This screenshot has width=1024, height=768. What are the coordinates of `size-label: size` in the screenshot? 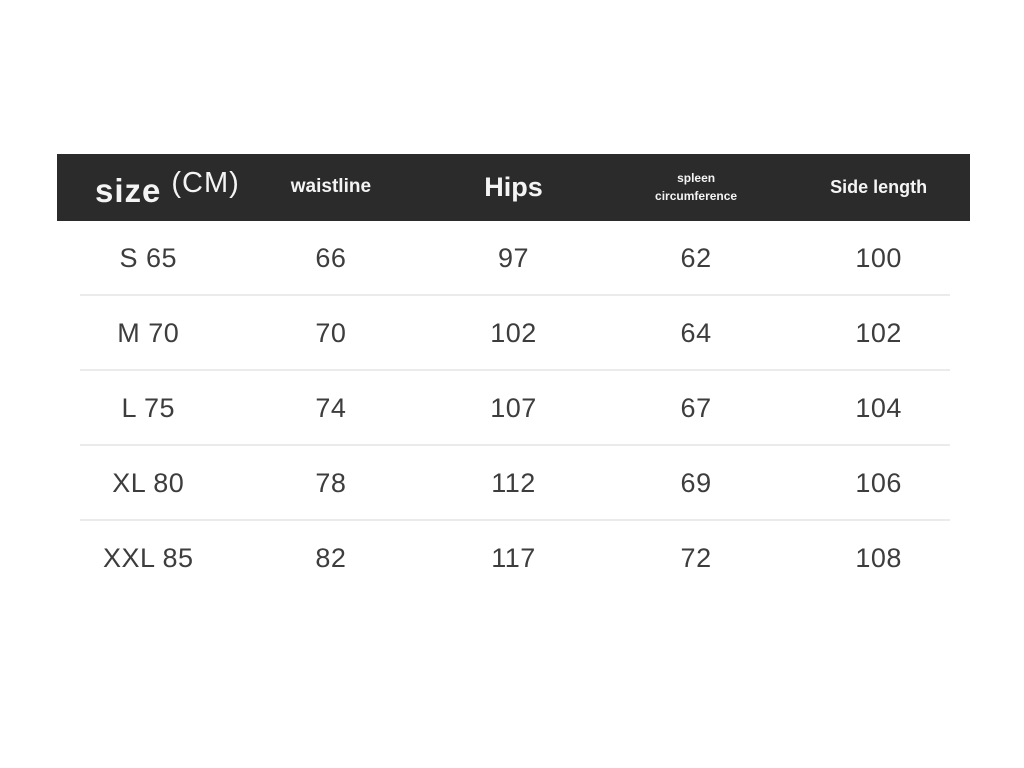 It's located at (128, 191).